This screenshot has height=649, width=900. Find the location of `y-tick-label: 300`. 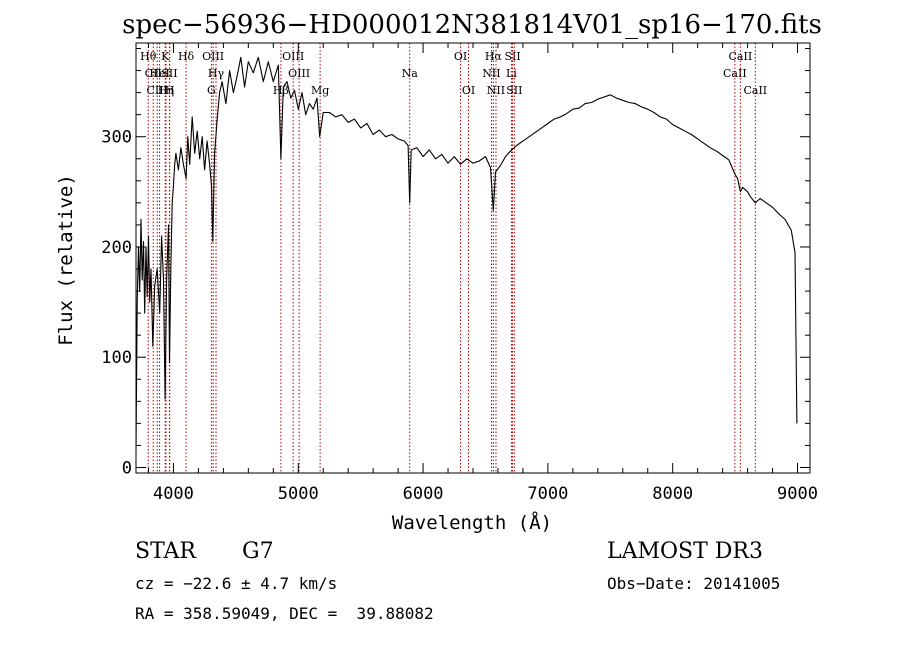

y-tick-label: 300 is located at coordinates (116, 138).